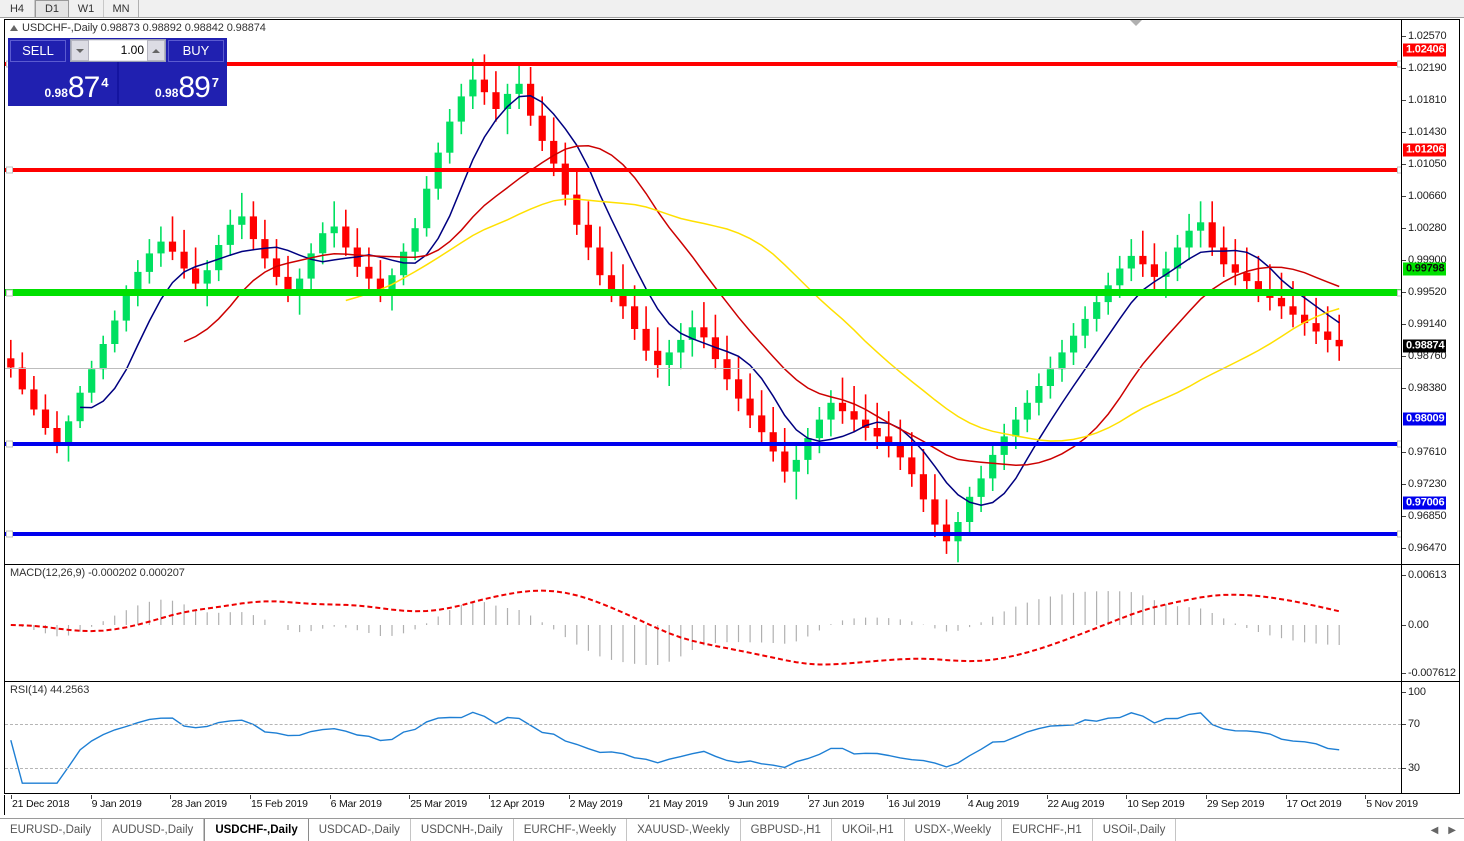 The width and height of the screenshot is (1464, 841). Describe the element at coordinates (156, 50) in the screenshot. I see `volume-increase-icon` at that location.